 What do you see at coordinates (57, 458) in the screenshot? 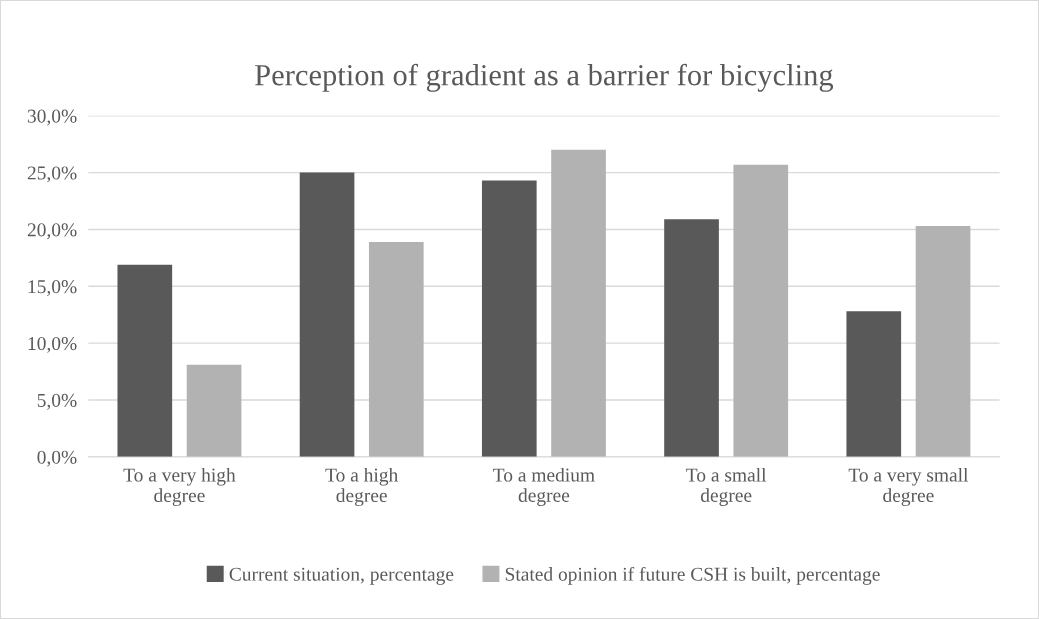
I see `y-tick-label: 0,0%` at bounding box center [57, 458].